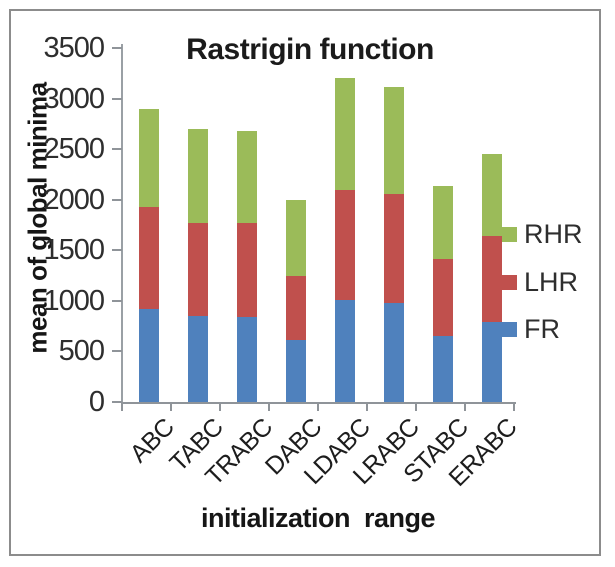 This screenshot has height=567, width=615. Describe the element at coordinates (247, 270) in the screenshot. I see `bar-TRABC-LHR-segment` at that location.